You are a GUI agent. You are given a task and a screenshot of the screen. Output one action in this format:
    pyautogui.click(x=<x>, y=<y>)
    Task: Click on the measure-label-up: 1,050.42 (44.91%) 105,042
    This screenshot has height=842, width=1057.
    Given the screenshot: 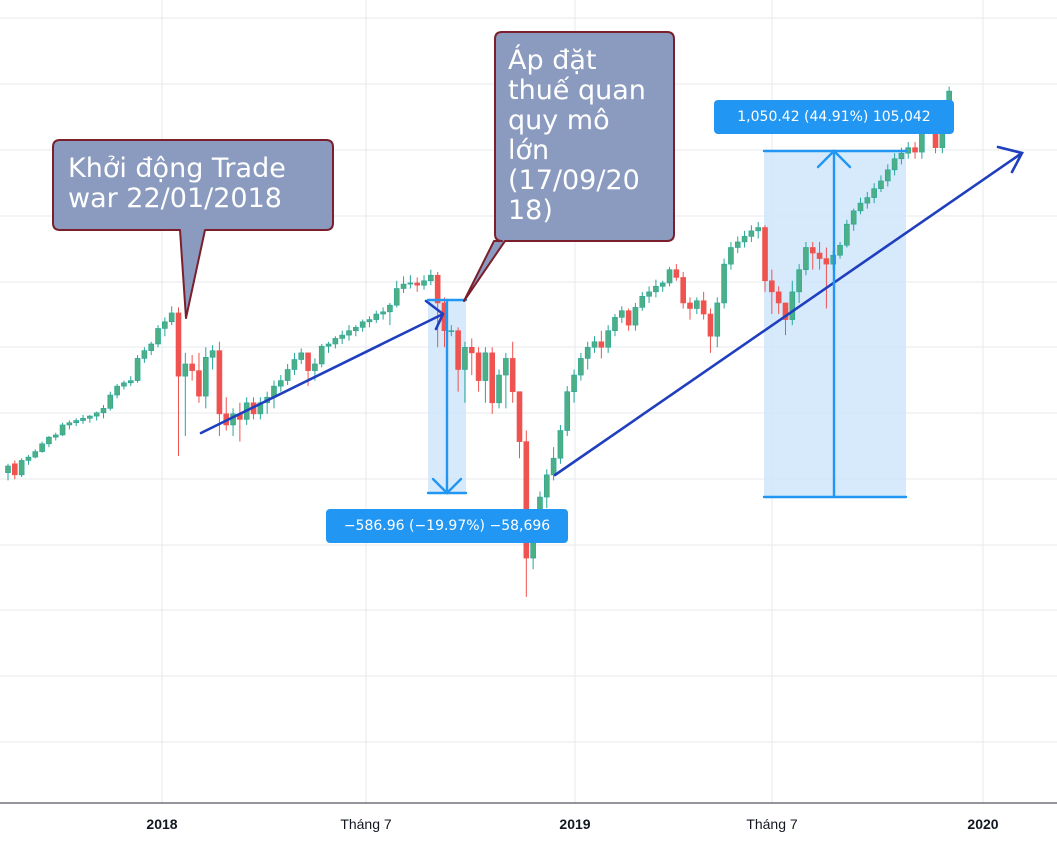 What is the action you would take?
    pyautogui.click(x=834, y=117)
    